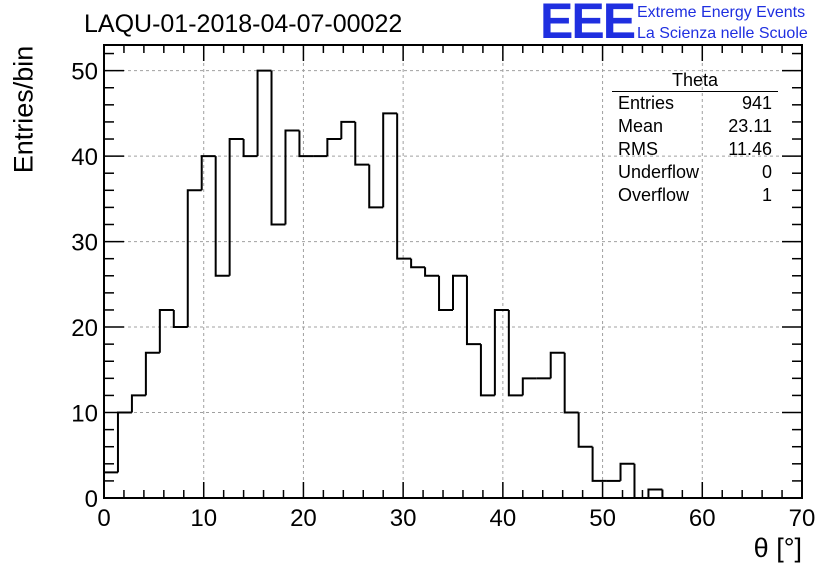 This screenshot has width=836, height=572. Describe the element at coordinates (602, 518) in the screenshot. I see `x-tick-label: 50` at that location.